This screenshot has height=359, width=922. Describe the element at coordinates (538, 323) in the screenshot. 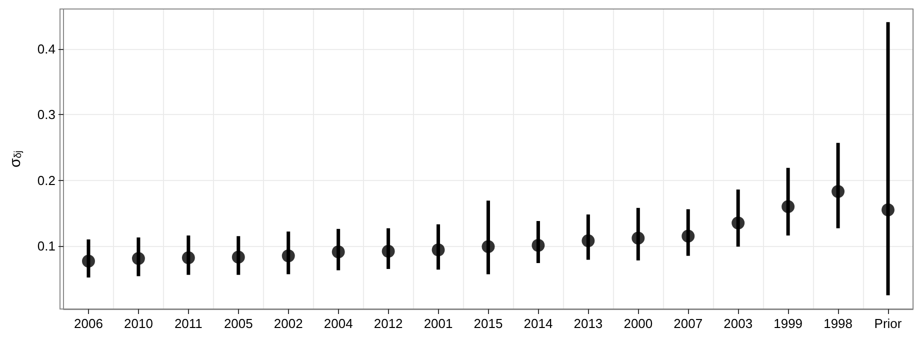

I see `x-tick-label: 2014` at that location.